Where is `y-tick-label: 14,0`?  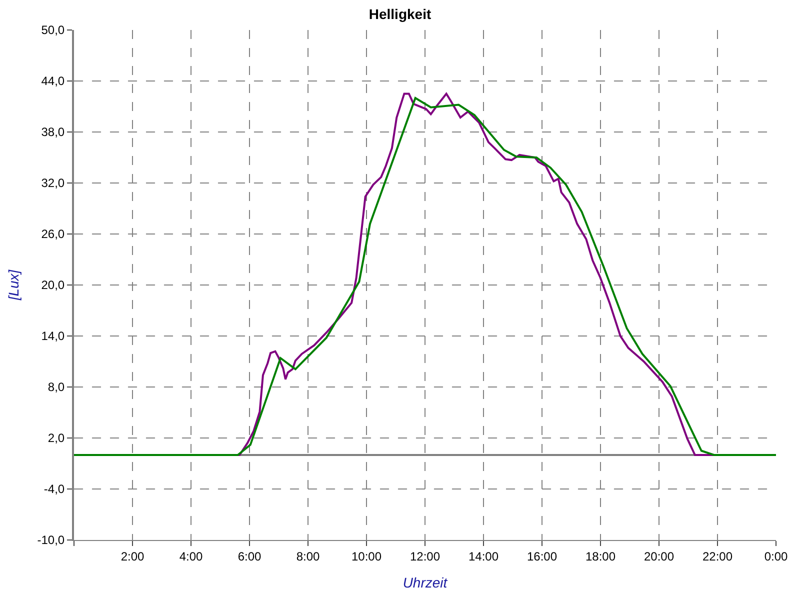
y-tick-label: 14,0 is located at coordinates (53, 336).